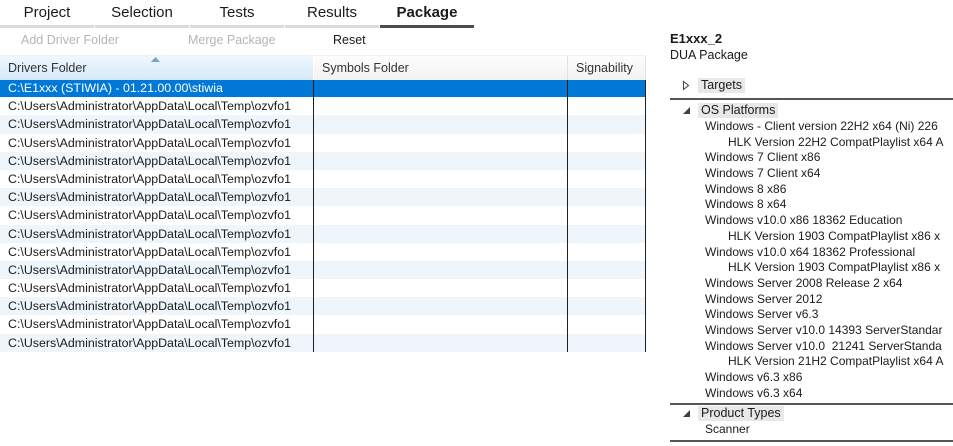 The width and height of the screenshot is (953, 446). Describe the element at coordinates (811, 85) in the screenshot. I see `section-targets: Targets` at that location.